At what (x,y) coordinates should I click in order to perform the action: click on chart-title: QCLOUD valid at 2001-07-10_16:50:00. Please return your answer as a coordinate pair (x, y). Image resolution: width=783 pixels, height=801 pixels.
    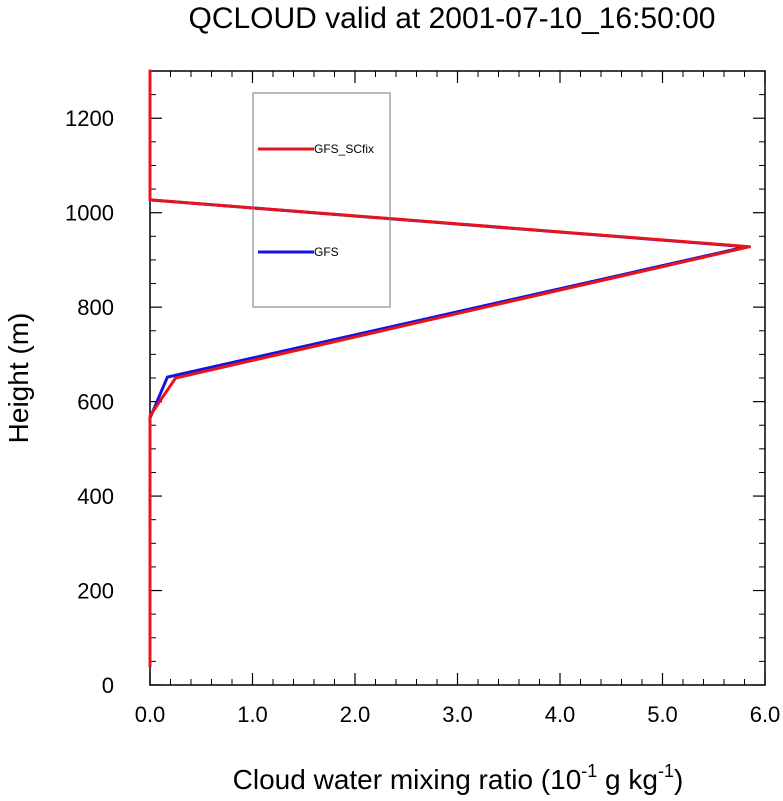
    Looking at the image, I should click on (452, 18).